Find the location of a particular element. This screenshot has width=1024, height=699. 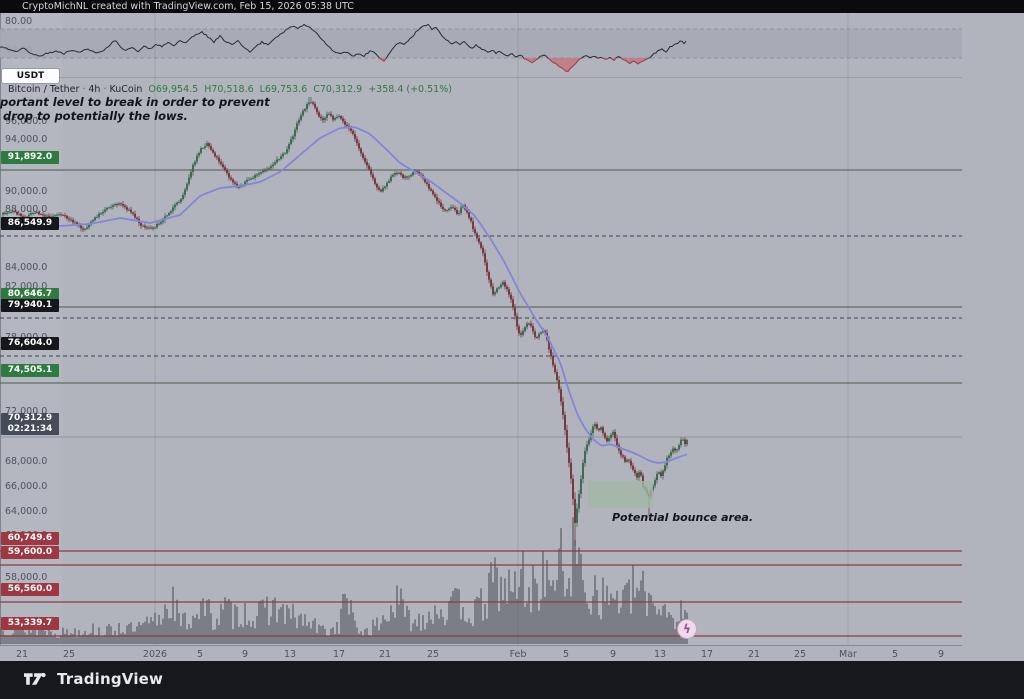

price-level-badge-green: 74,505.1 is located at coordinates (30, 370).